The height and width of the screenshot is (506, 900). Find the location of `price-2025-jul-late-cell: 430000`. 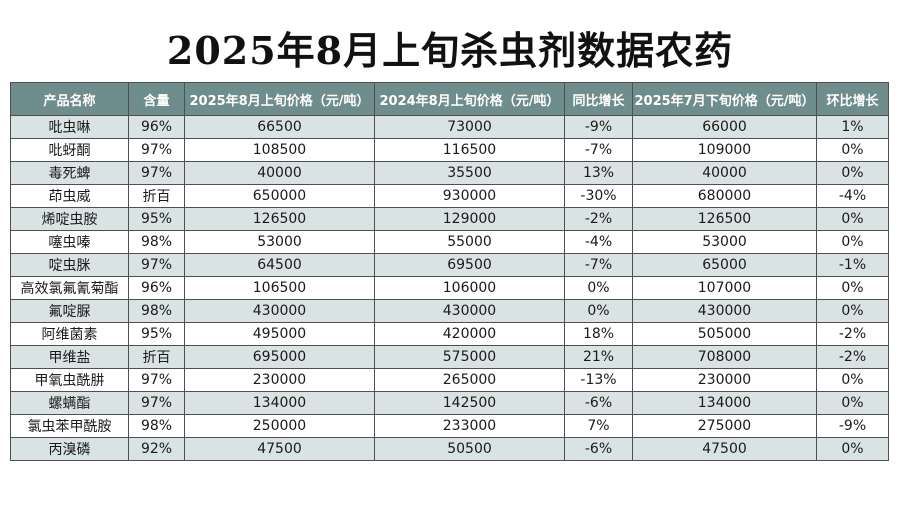

price-2025-jul-late-cell: 430000 is located at coordinates (724, 311).